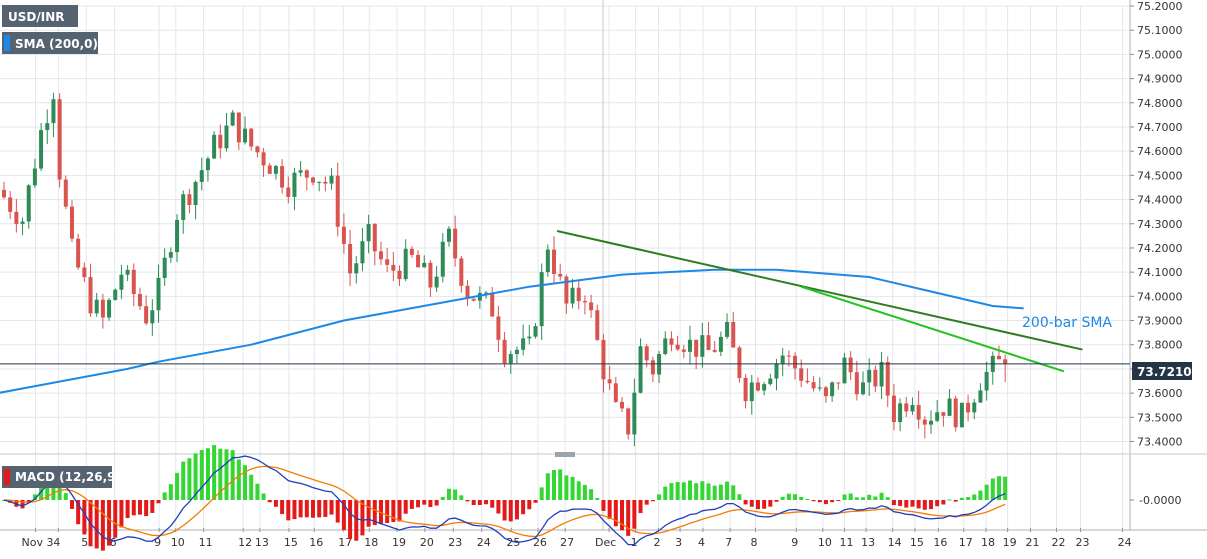  I want to click on x-tick-label: 10, so click(825, 542).